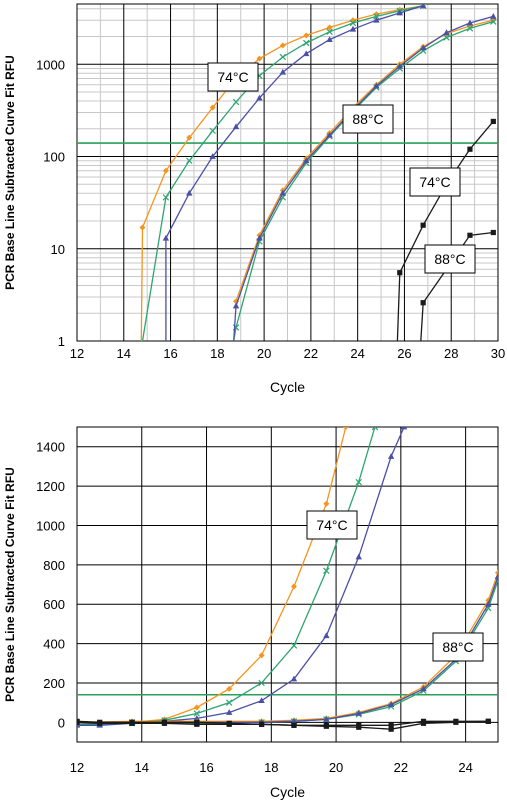 This screenshot has height=801, width=507. Describe the element at coordinates (498, 353) in the screenshot. I see `x-tick-label: 30` at that location.